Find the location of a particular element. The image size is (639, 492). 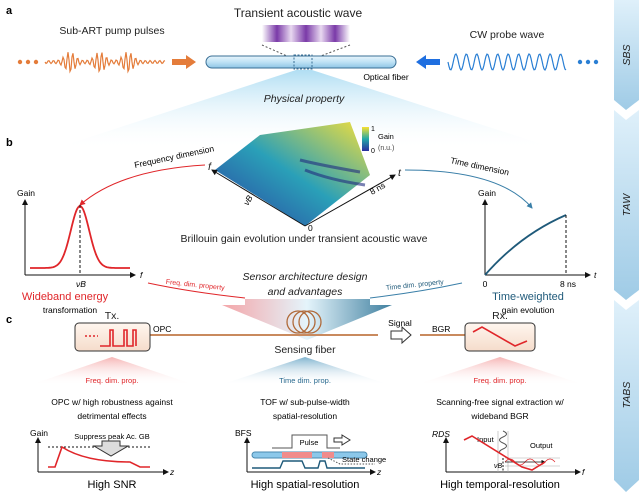

snr-gain-curve is located at coordinates (99, 456).